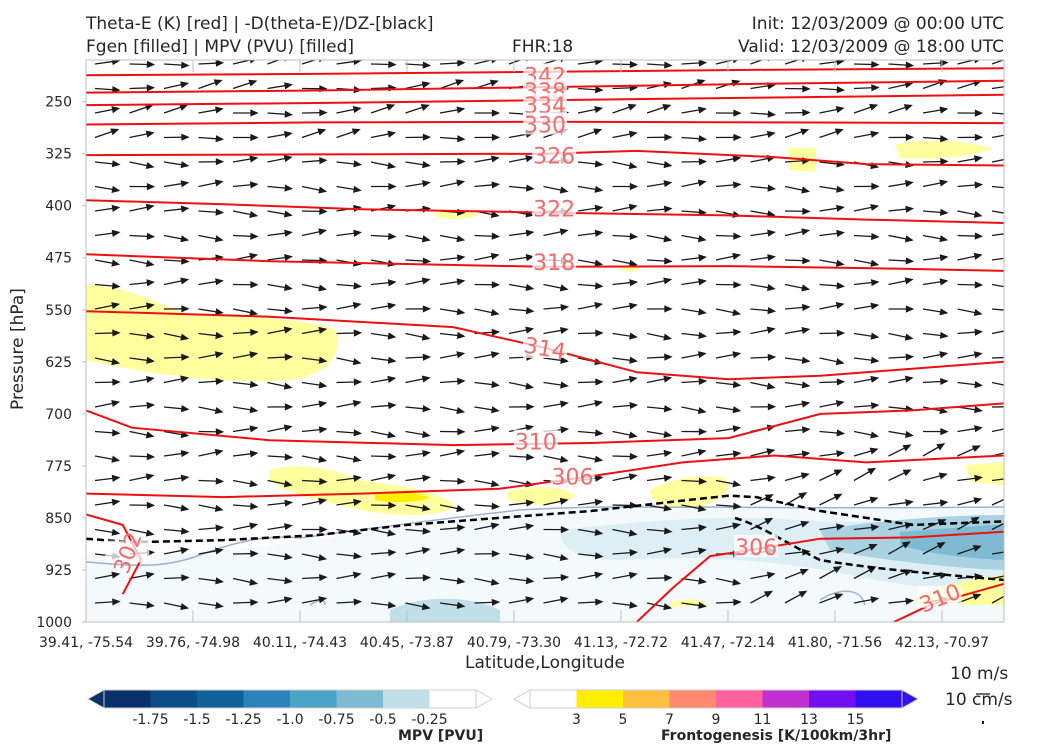 Image resolution: width=1050 pixels, height=750 pixels. What do you see at coordinates (756, 548) in the screenshot?
I see `theta-e-label: 306` at bounding box center [756, 548].